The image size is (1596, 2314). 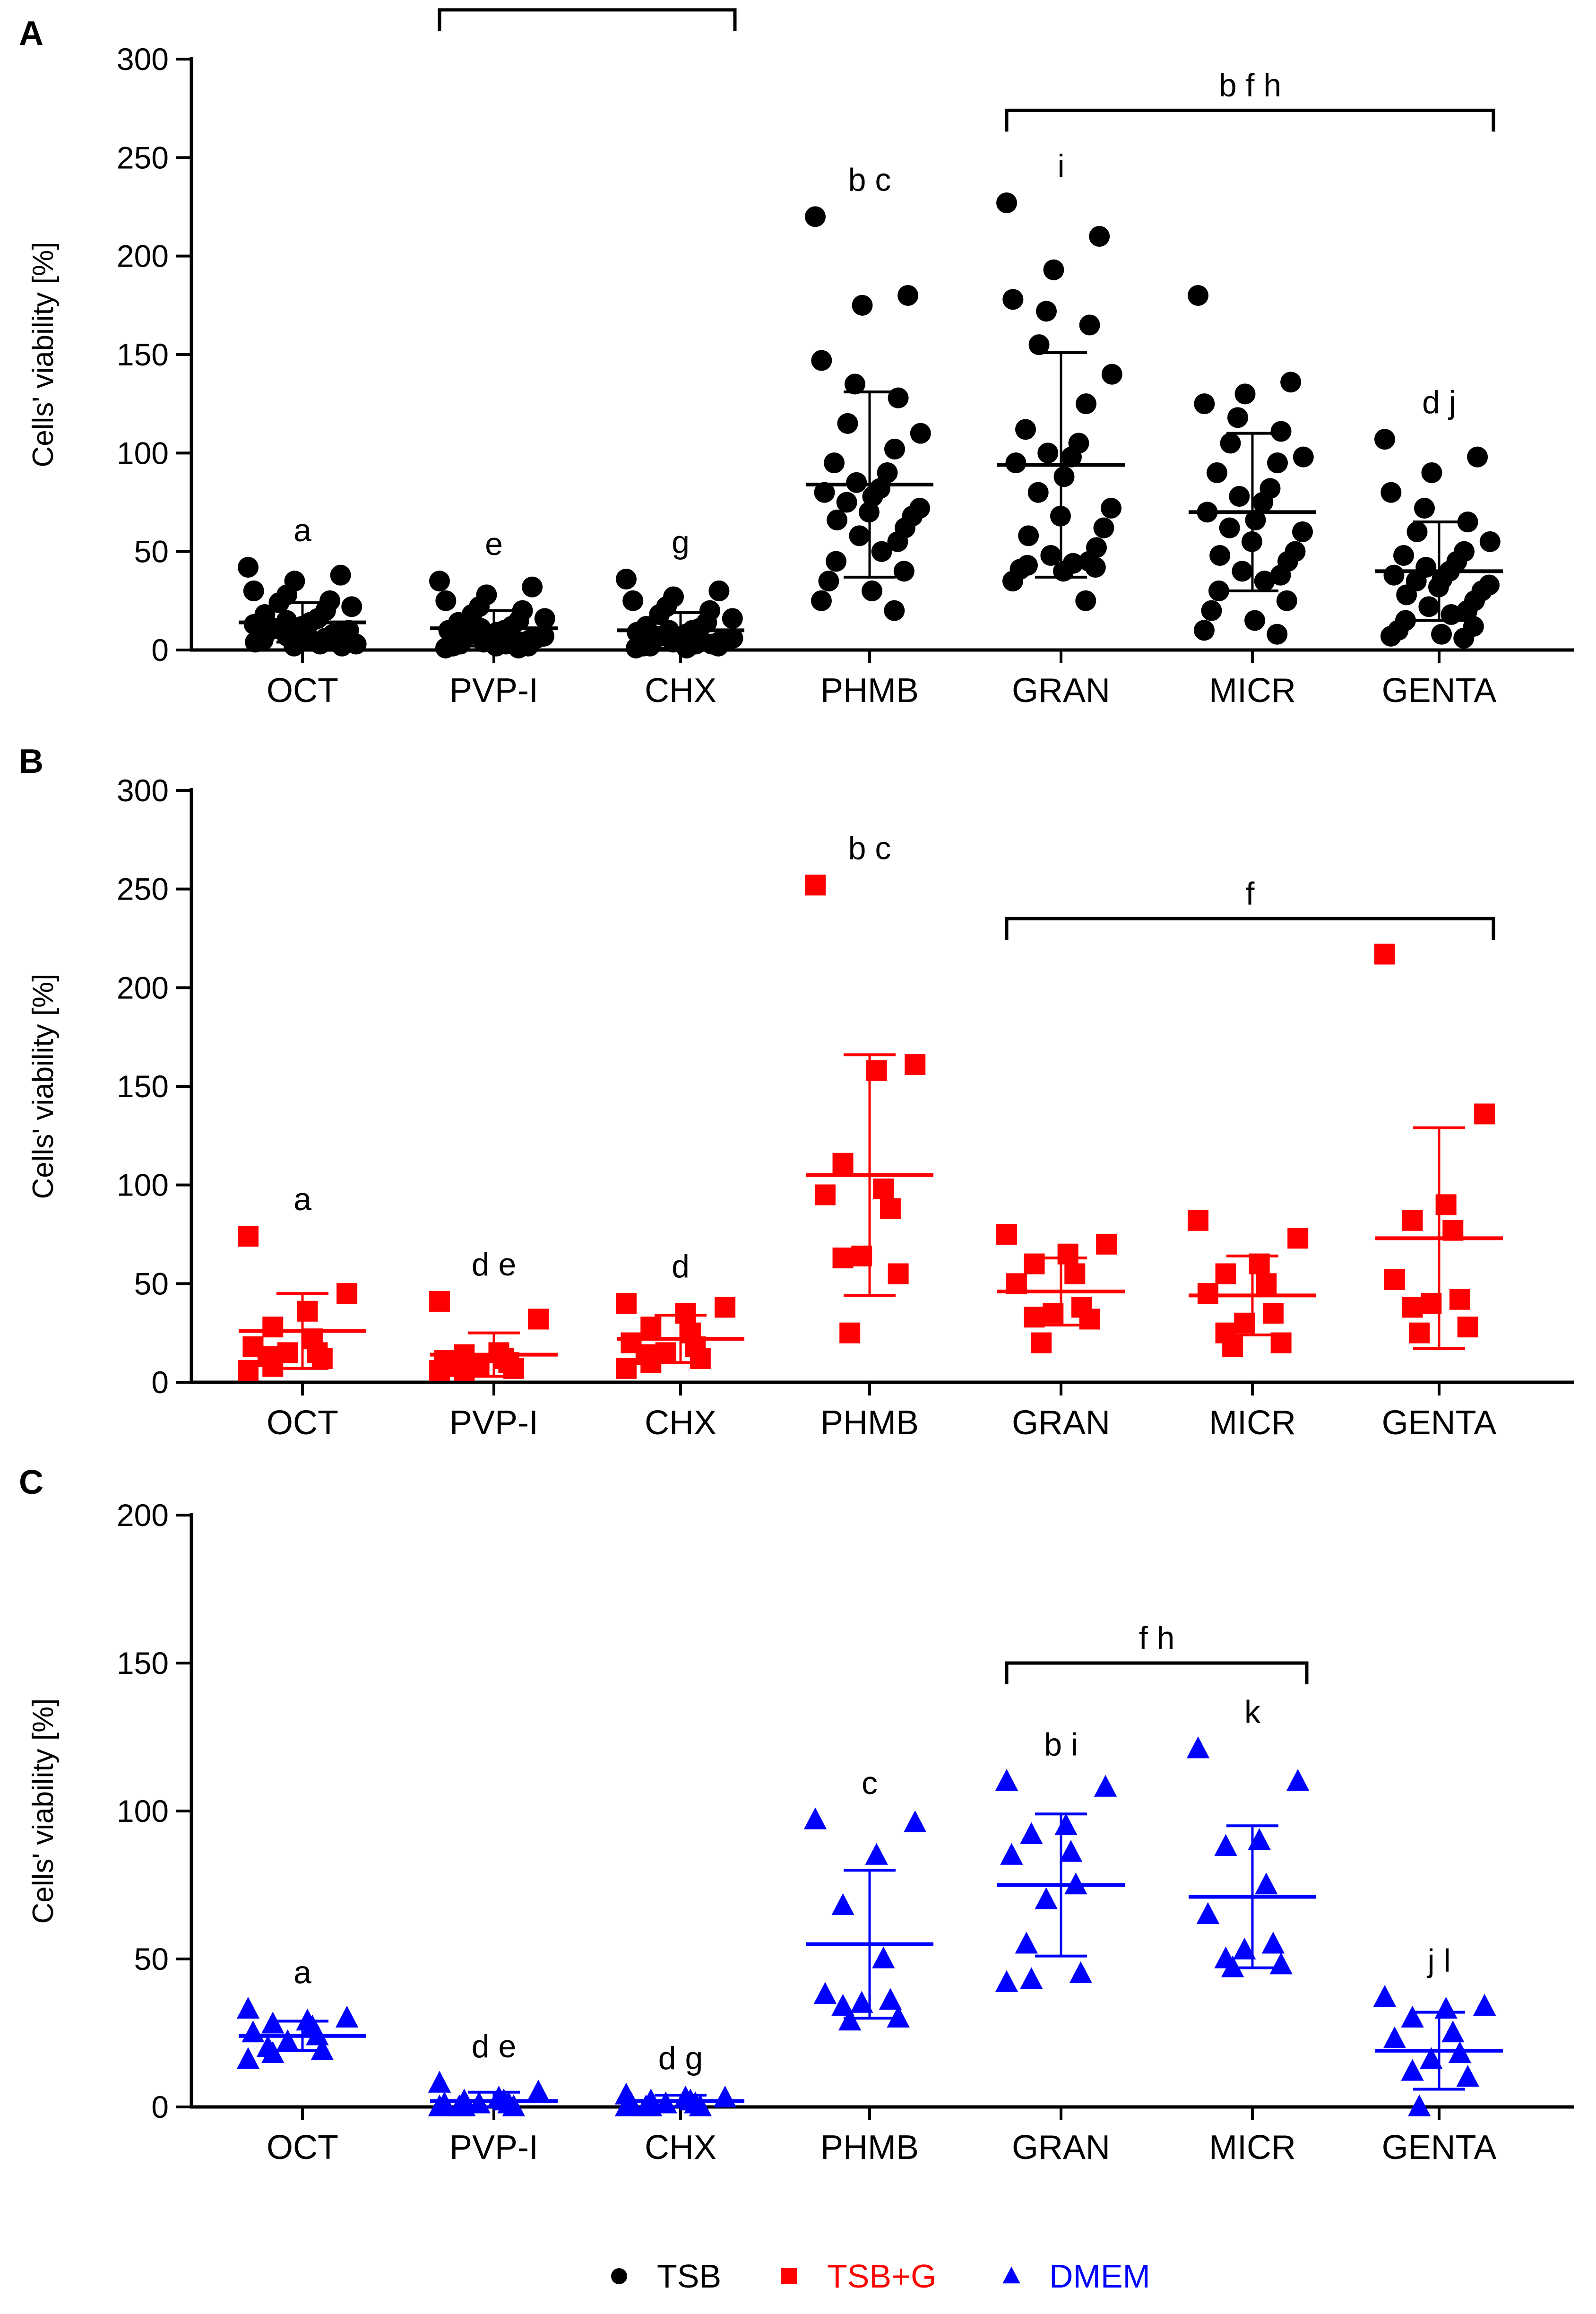 What do you see at coordinates (681, 1266) in the screenshot?
I see `significance-label: d` at bounding box center [681, 1266].